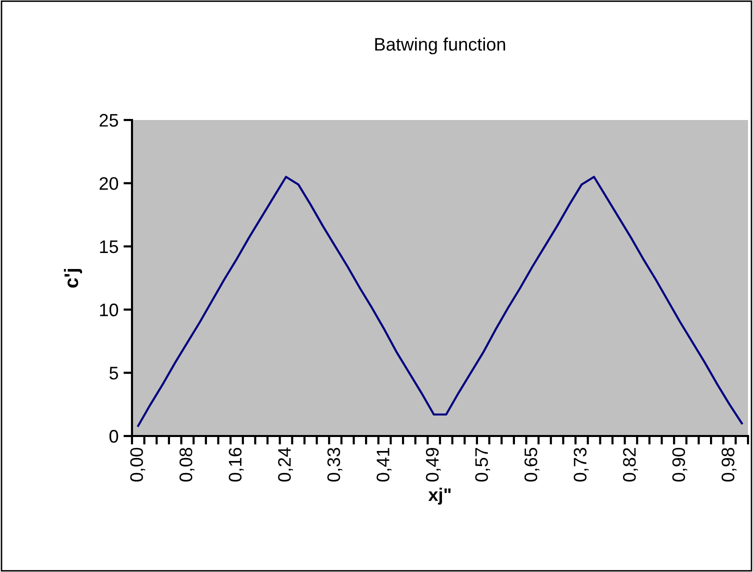 The width and height of the screenshot is (753, 572). Describe the element at coordinates (187, 465) in the screenshot. I see `x-tick-label: 0,08` at that location.